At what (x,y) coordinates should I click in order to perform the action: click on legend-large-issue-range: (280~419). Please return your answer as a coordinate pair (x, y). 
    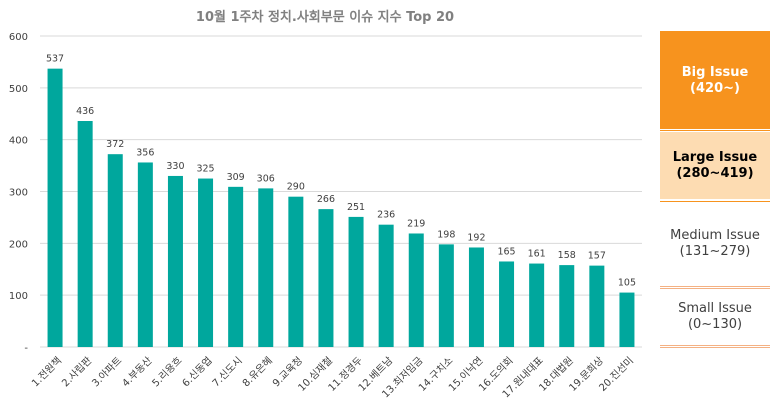
    Looking at the image, I should click on (715, 173).